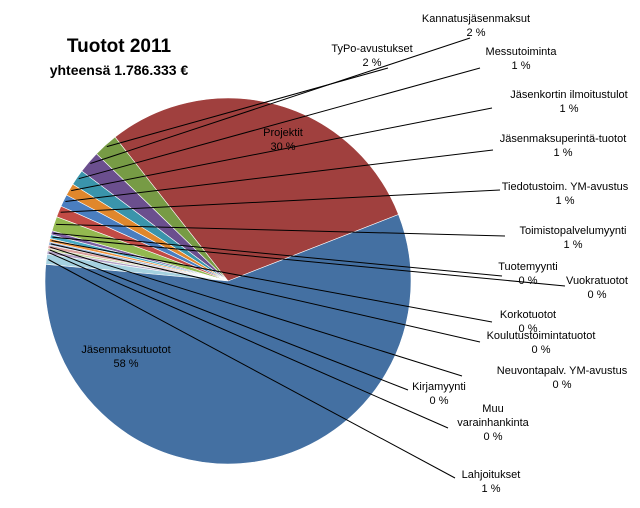 The height and width of the screenshot is (508, 640). I want to click on slice-label-tiedotustoim-ym-avustus: Tiedotustoim. YM-avustus 1 %, so click(565, 194).